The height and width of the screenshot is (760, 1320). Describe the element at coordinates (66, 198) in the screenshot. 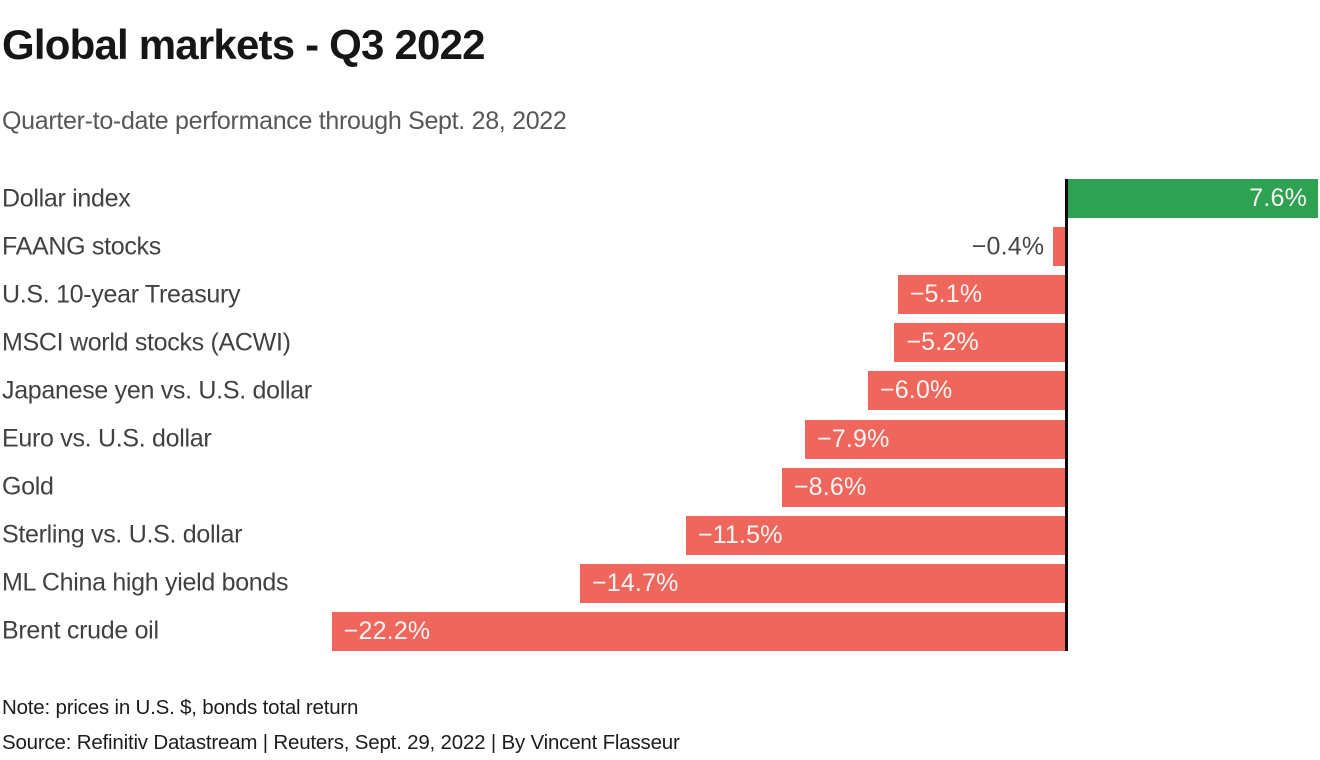

I see `category-label: Dollar index` at that location.